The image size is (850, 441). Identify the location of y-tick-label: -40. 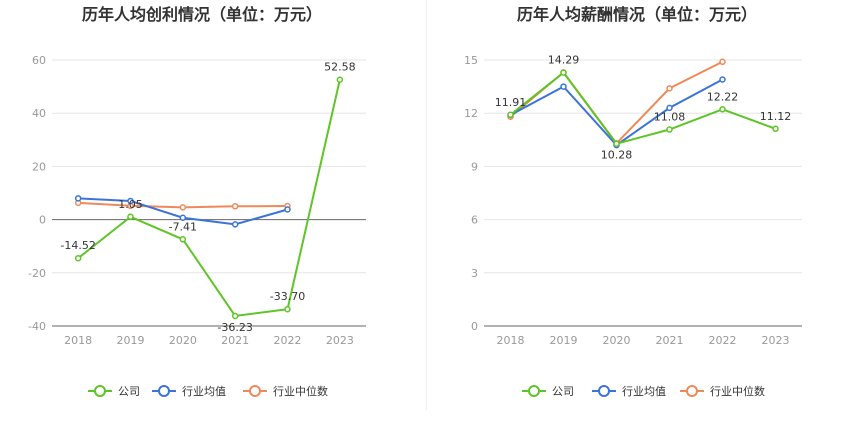
(37, 326).